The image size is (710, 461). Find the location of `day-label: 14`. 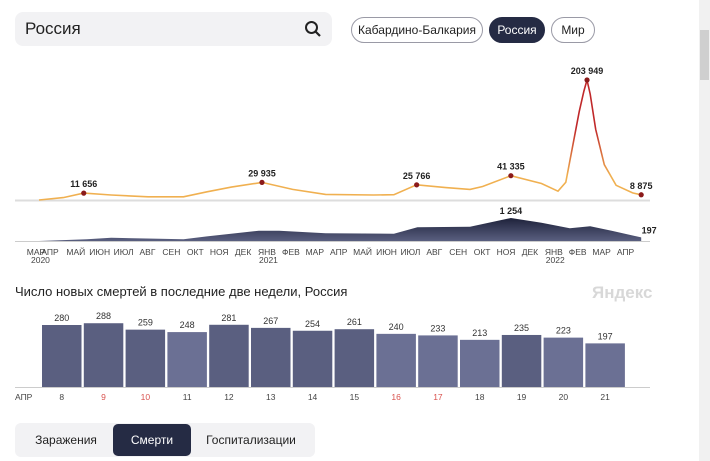

day-label: 14 is located at coordinates (313, 397).